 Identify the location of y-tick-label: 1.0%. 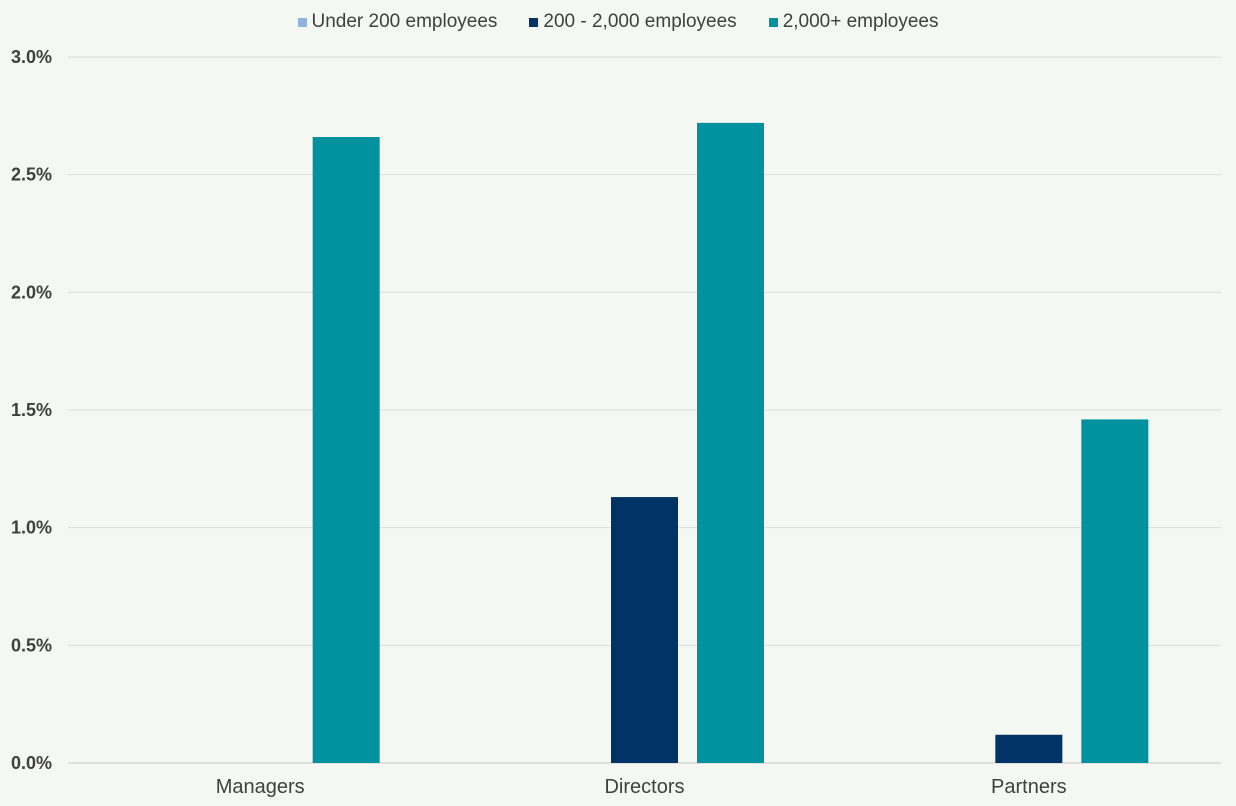
(31, 528).